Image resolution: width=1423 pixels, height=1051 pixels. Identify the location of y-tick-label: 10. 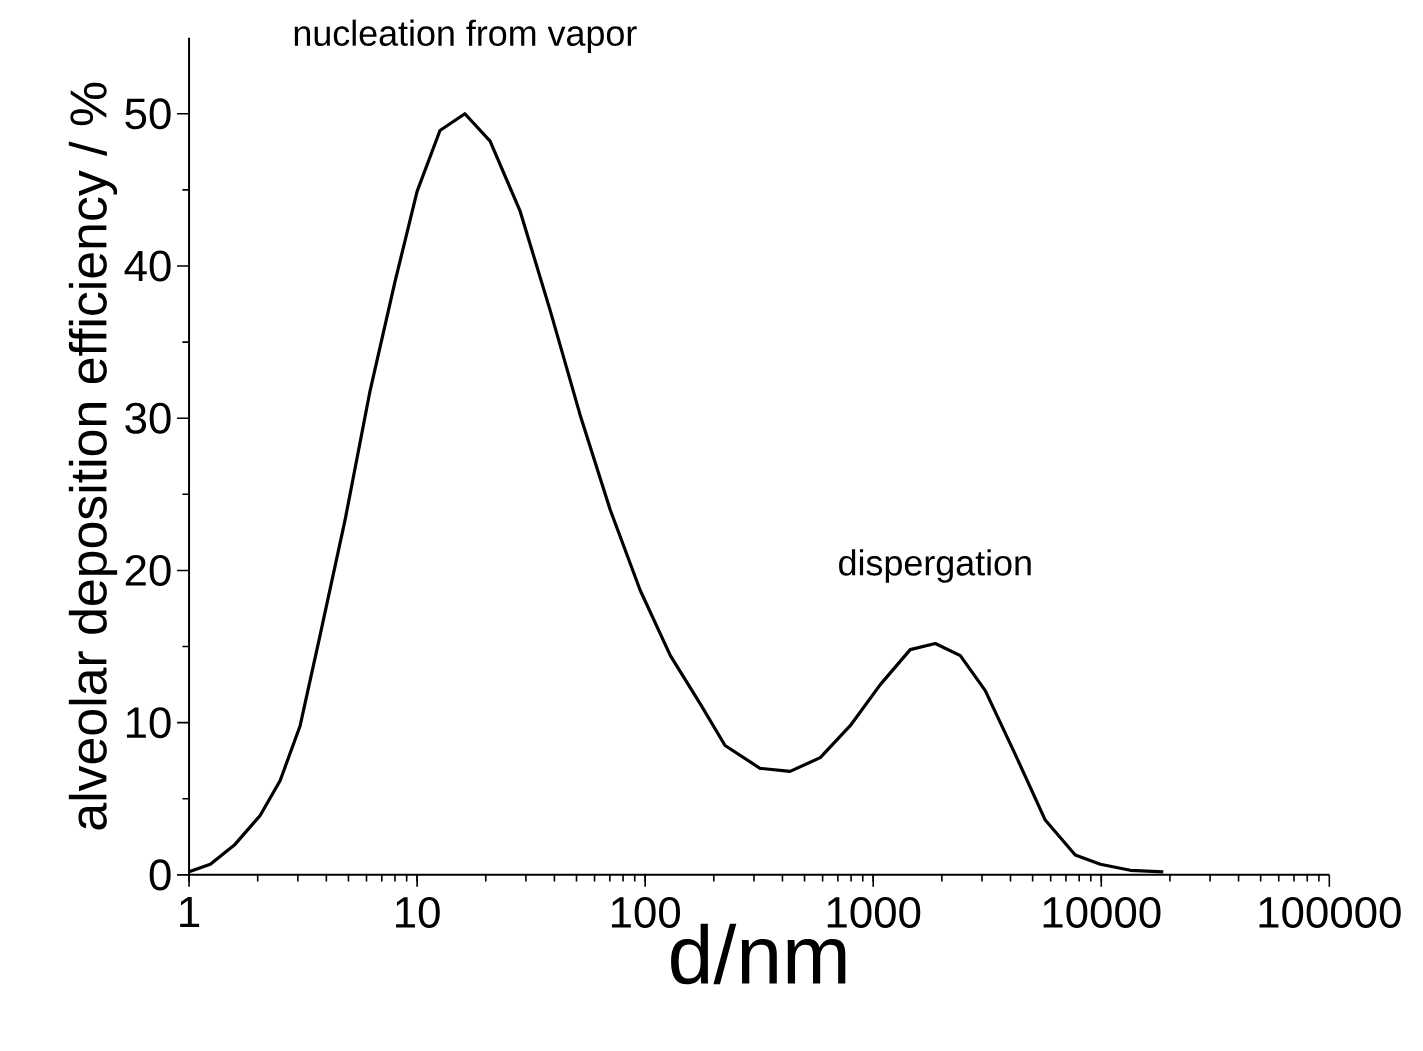
(148, 723).